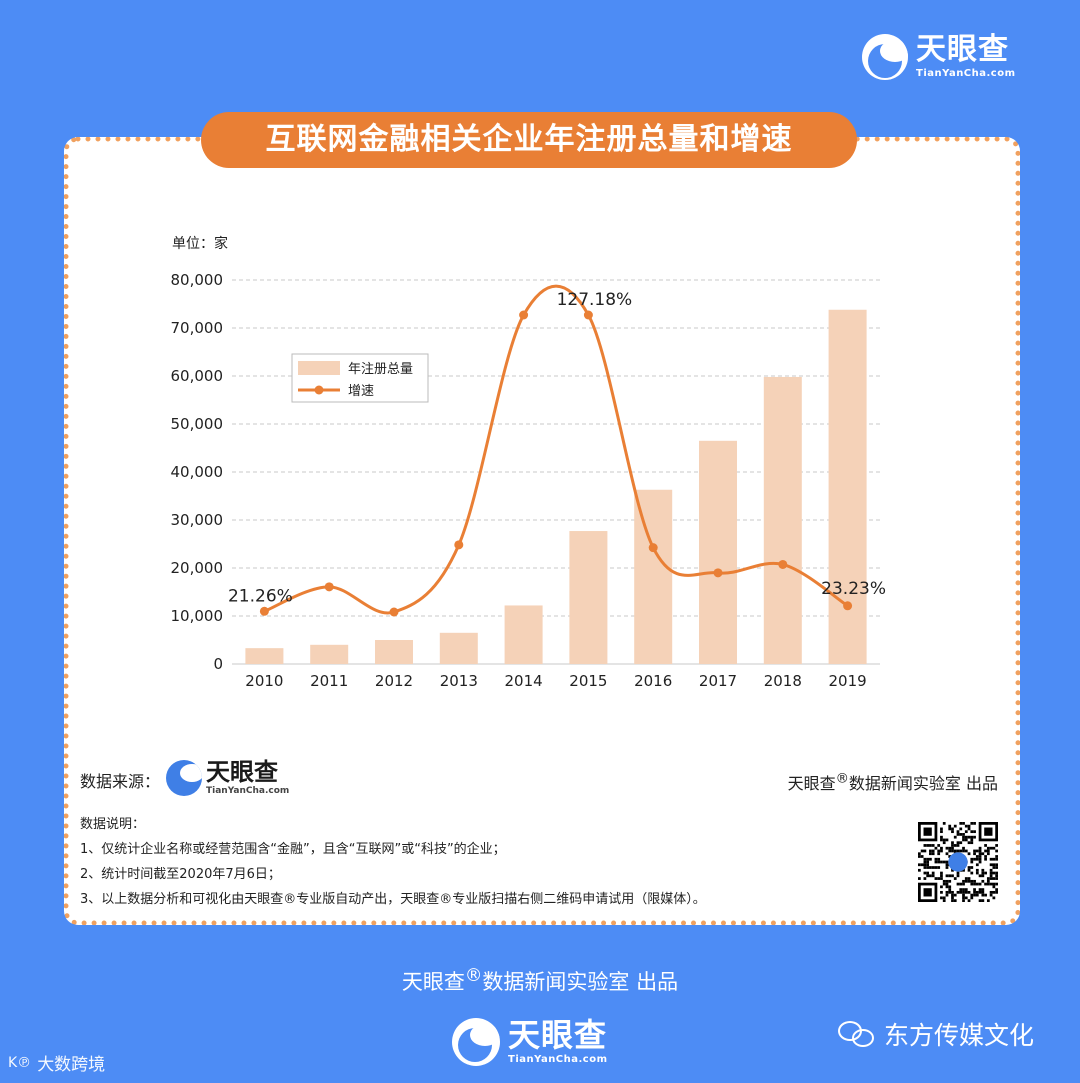 The height and width of the screenshot is (1083, 1080). I want to click on brand-name: 天眼查, so click(962, 49).